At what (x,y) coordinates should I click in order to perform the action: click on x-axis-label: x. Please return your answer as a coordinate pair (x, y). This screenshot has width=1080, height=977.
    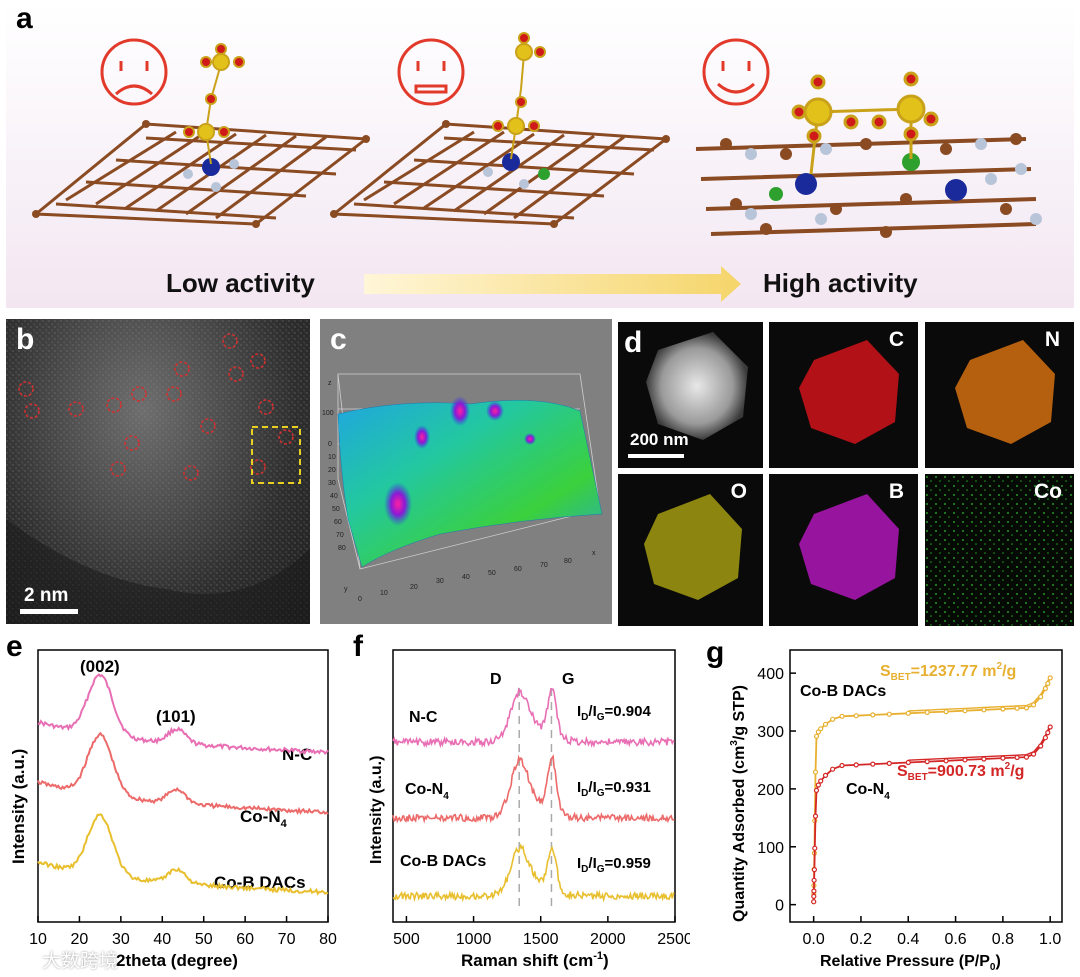
    Looking at the image, I should click on (594, 553).